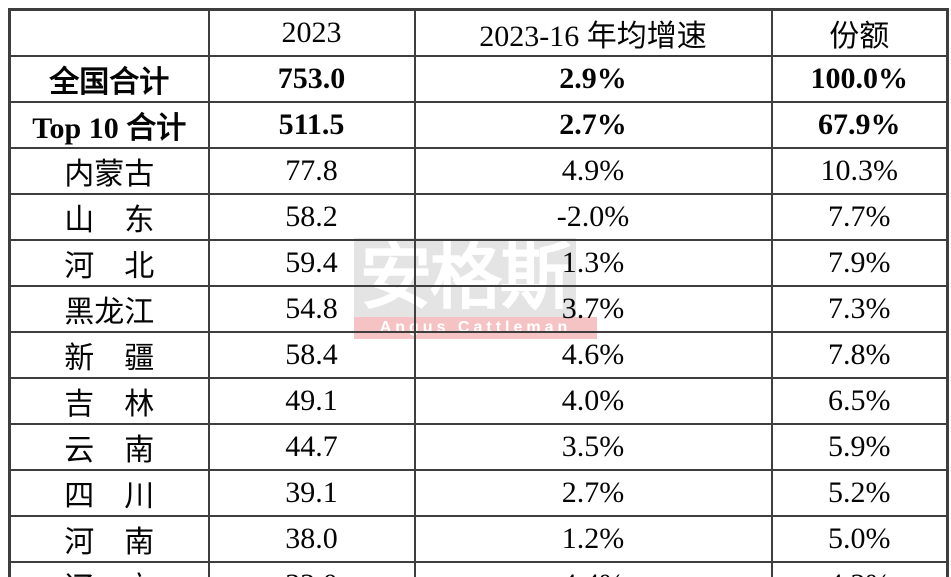 The height and width of the screenshot is (577, 951). I want to click on cell-2023: 44.7, so click(311, 447).